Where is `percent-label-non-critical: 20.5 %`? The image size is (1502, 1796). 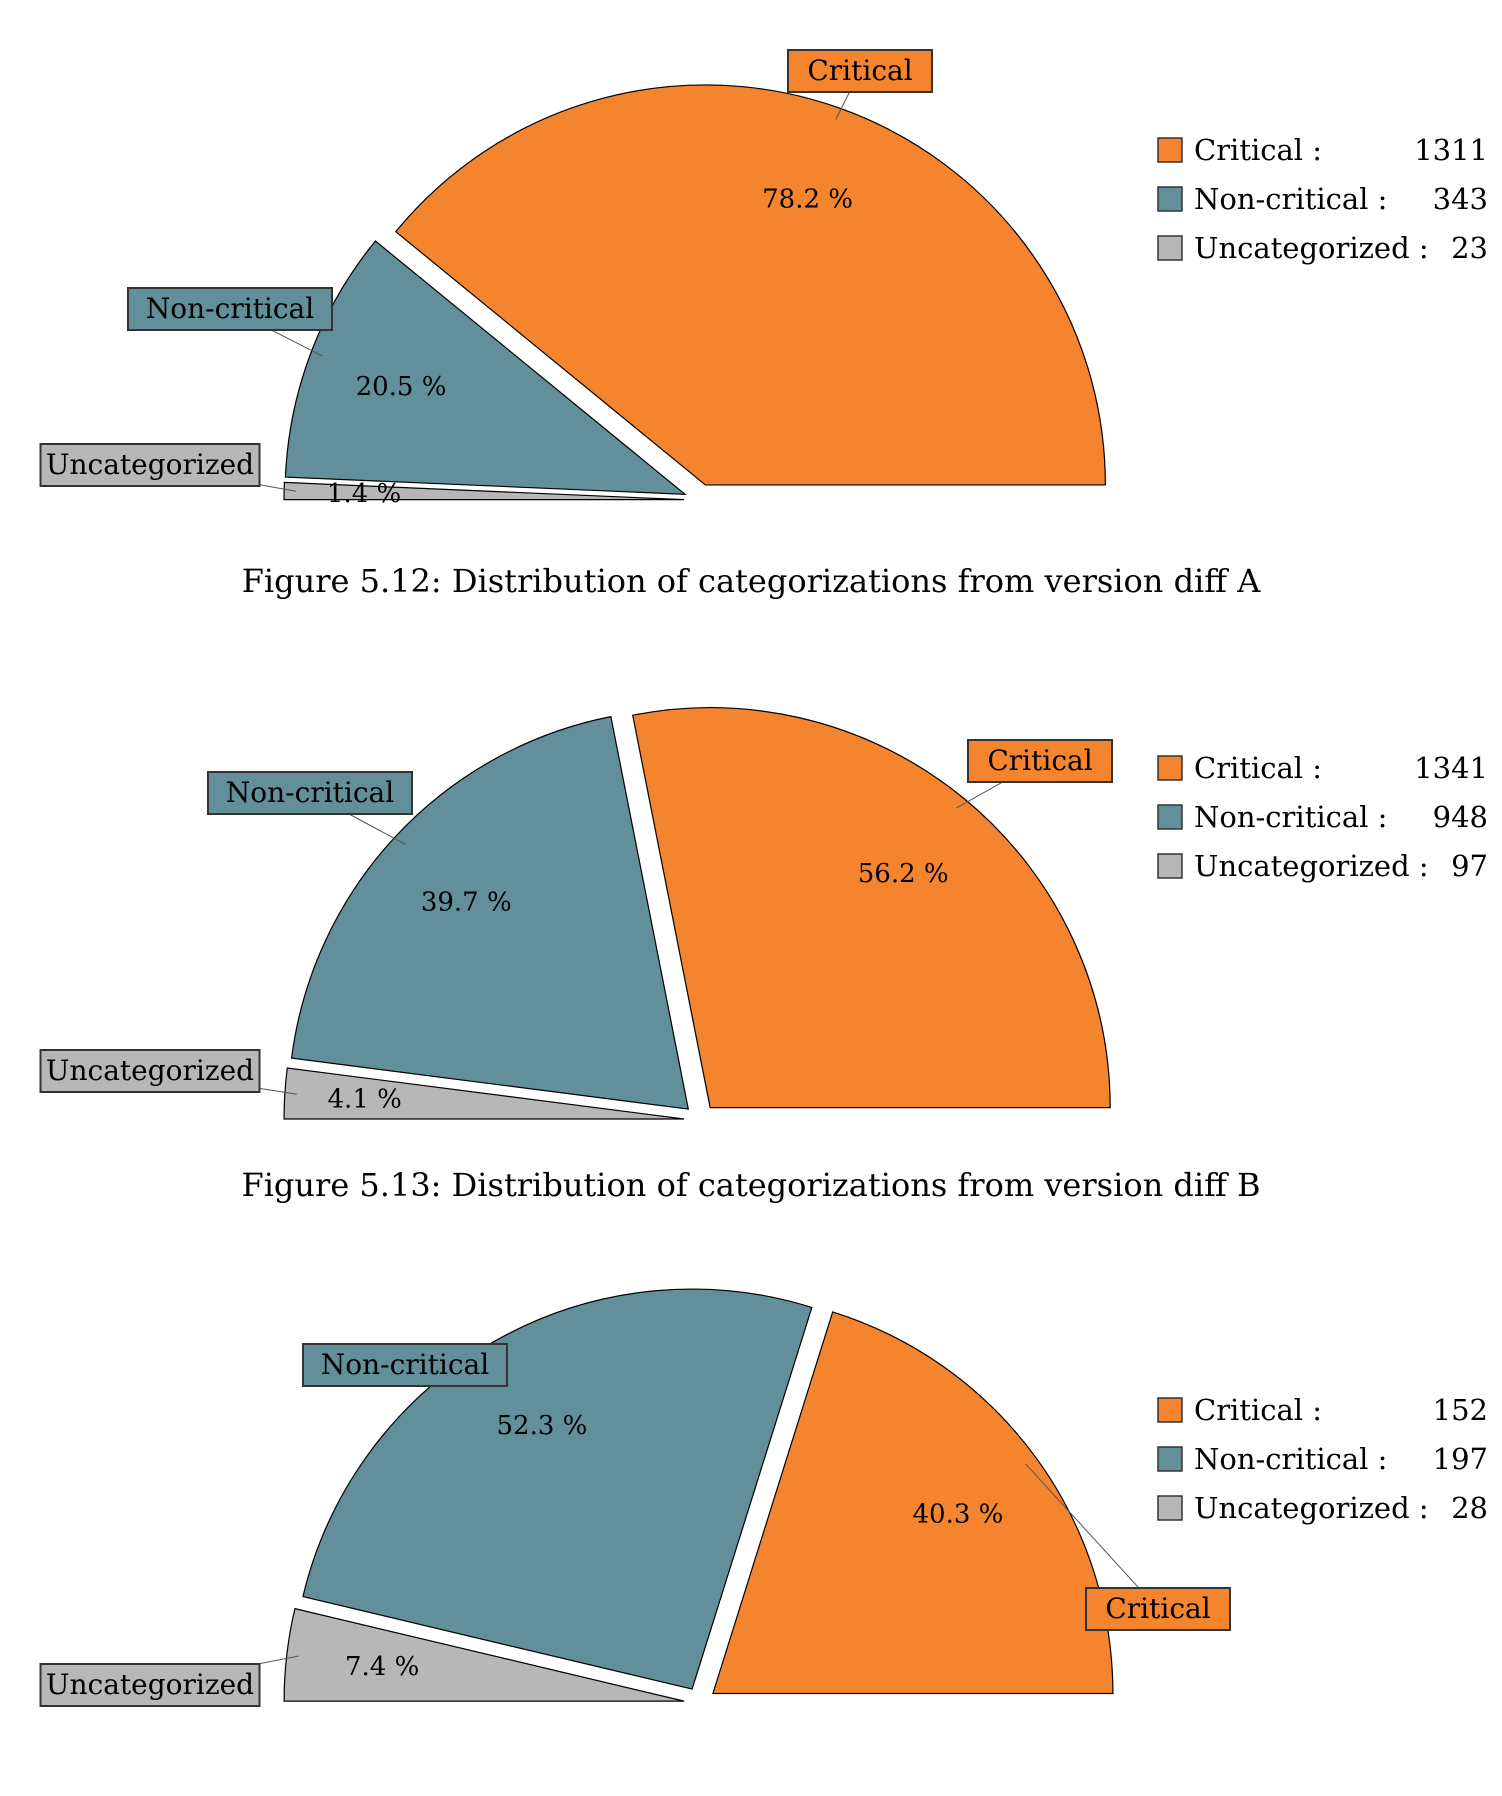 percent-label-non-critical: 20.5 % is located at coordinates (401, 387).